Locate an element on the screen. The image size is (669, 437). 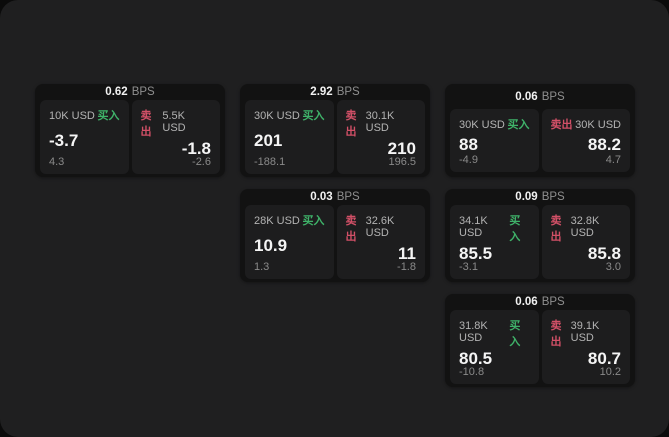
buy-price: 88 is located at coordinates (468, 144).